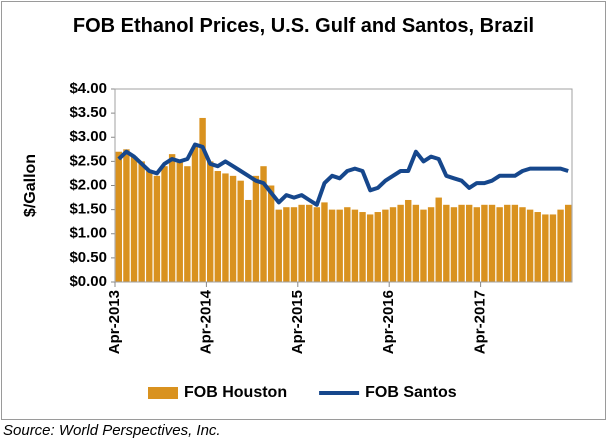 The height and width of the screenshot is (443, 607). Describe the element at coordinates (88, 233) in the screenshot. I see `y-tick-label: $1.00` at that location.